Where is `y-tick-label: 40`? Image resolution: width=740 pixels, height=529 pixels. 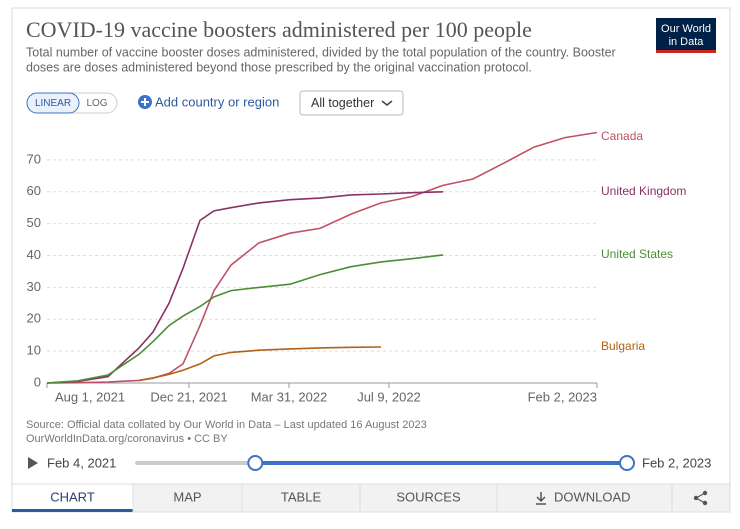
y-tick-label: 40 is located at coordinates (34, 254).